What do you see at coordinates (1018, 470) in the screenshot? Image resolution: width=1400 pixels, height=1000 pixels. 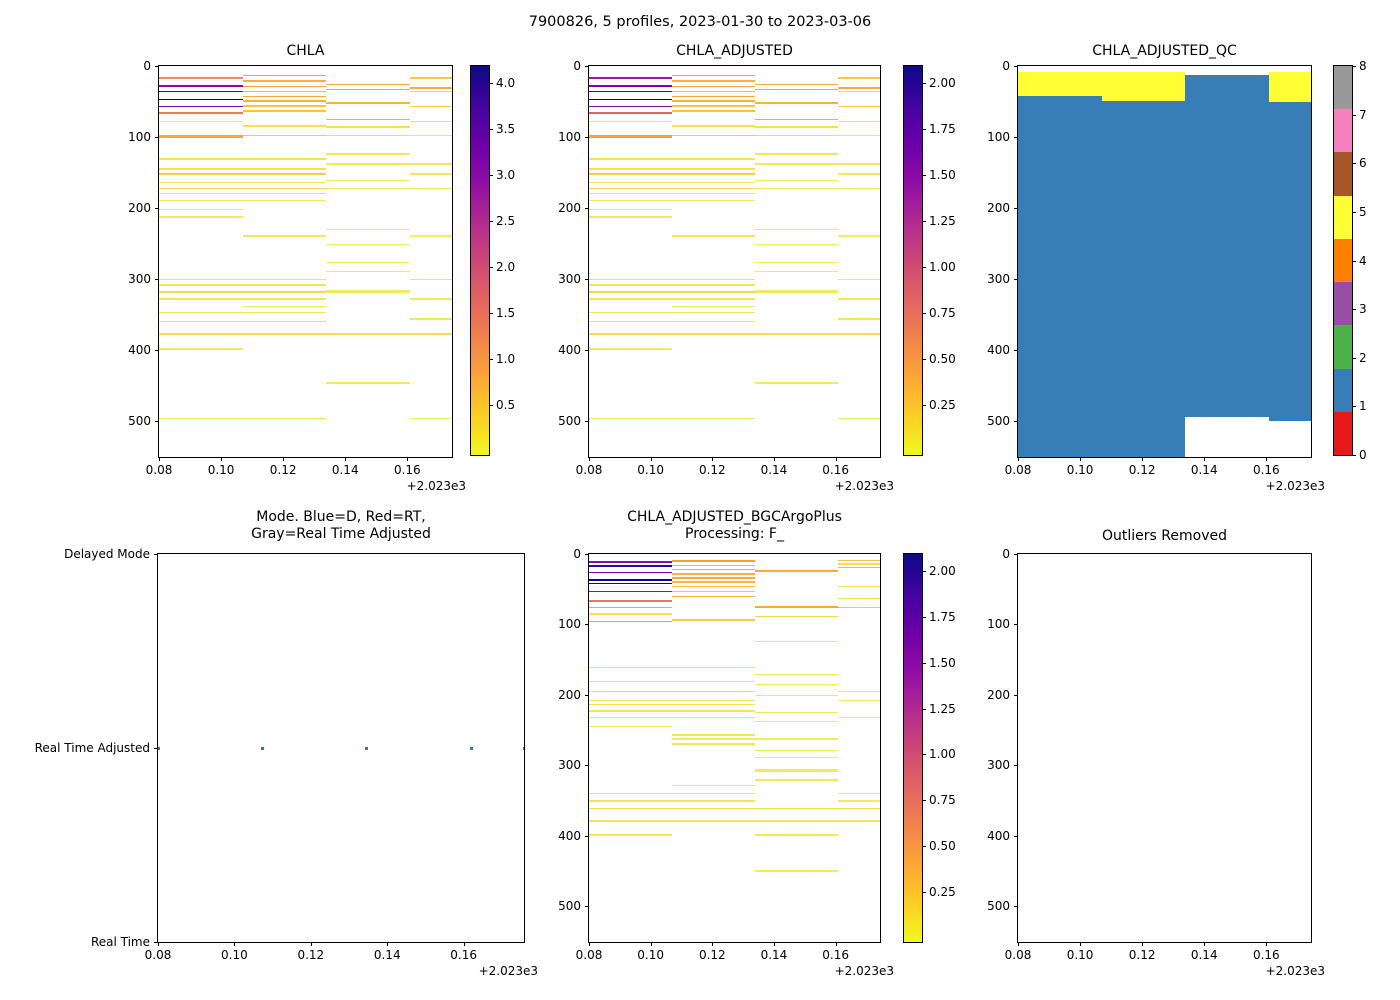 I see `x-tick-label: 0.08` at bounding box center [1018, 470].